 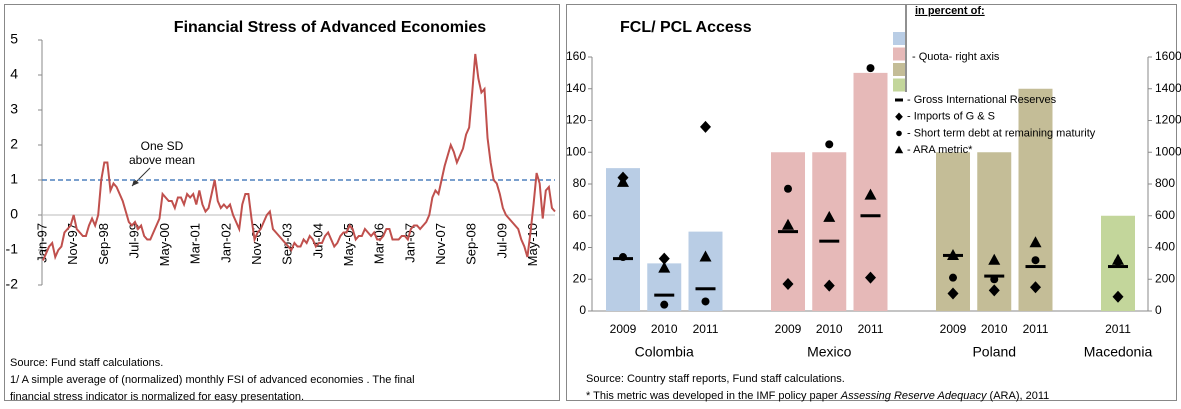 What do you see at coordinates (1168, 88) in the screenshot?
I see `y2-tick-label: 1400` at bounding box center [1168, 88].